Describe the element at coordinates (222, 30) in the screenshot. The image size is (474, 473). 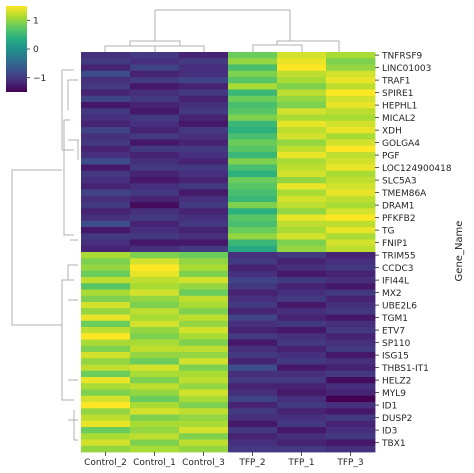
I see `column-dendrogram` at that location.